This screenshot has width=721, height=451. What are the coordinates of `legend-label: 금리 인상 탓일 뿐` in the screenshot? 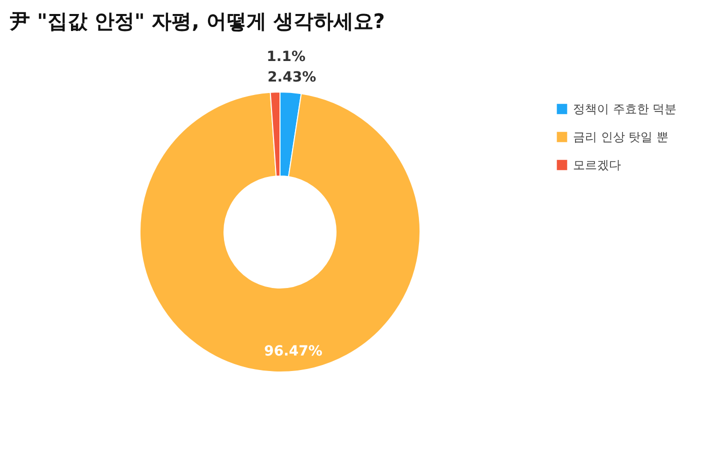 It's located at (620, 137).